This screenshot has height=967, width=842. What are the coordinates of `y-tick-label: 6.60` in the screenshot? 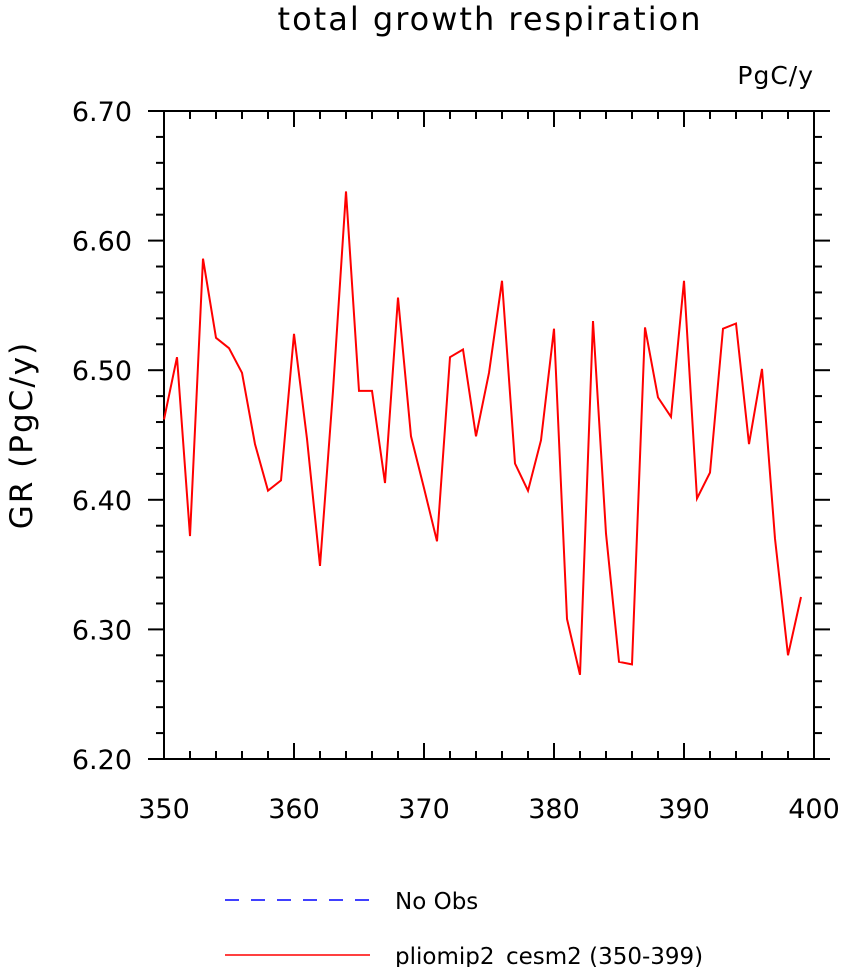 It's located at (102, 242).